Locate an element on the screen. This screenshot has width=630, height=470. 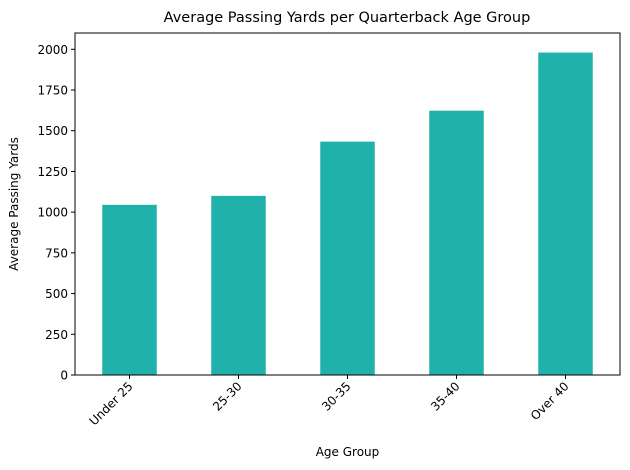
y-tick-label: 1000 is located at coordinates (52, 213).